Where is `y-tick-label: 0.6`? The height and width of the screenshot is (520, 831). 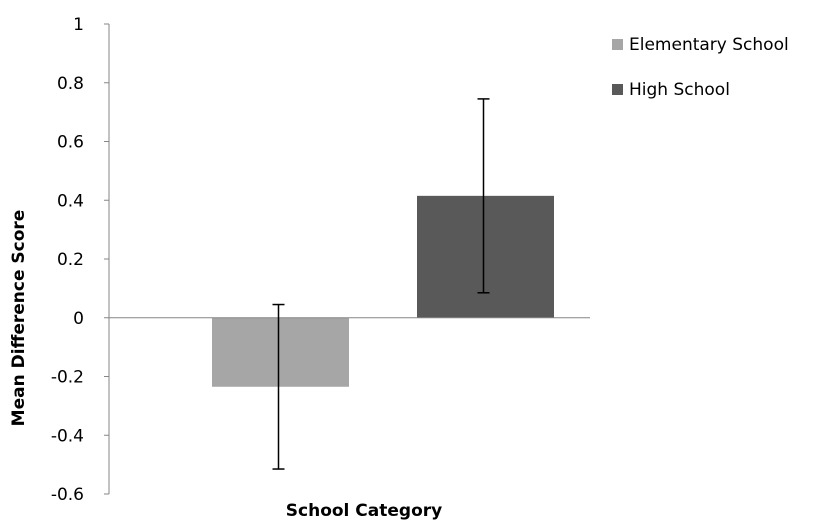 y-tick-label: 0.6 is located at coordinates (70, 143).